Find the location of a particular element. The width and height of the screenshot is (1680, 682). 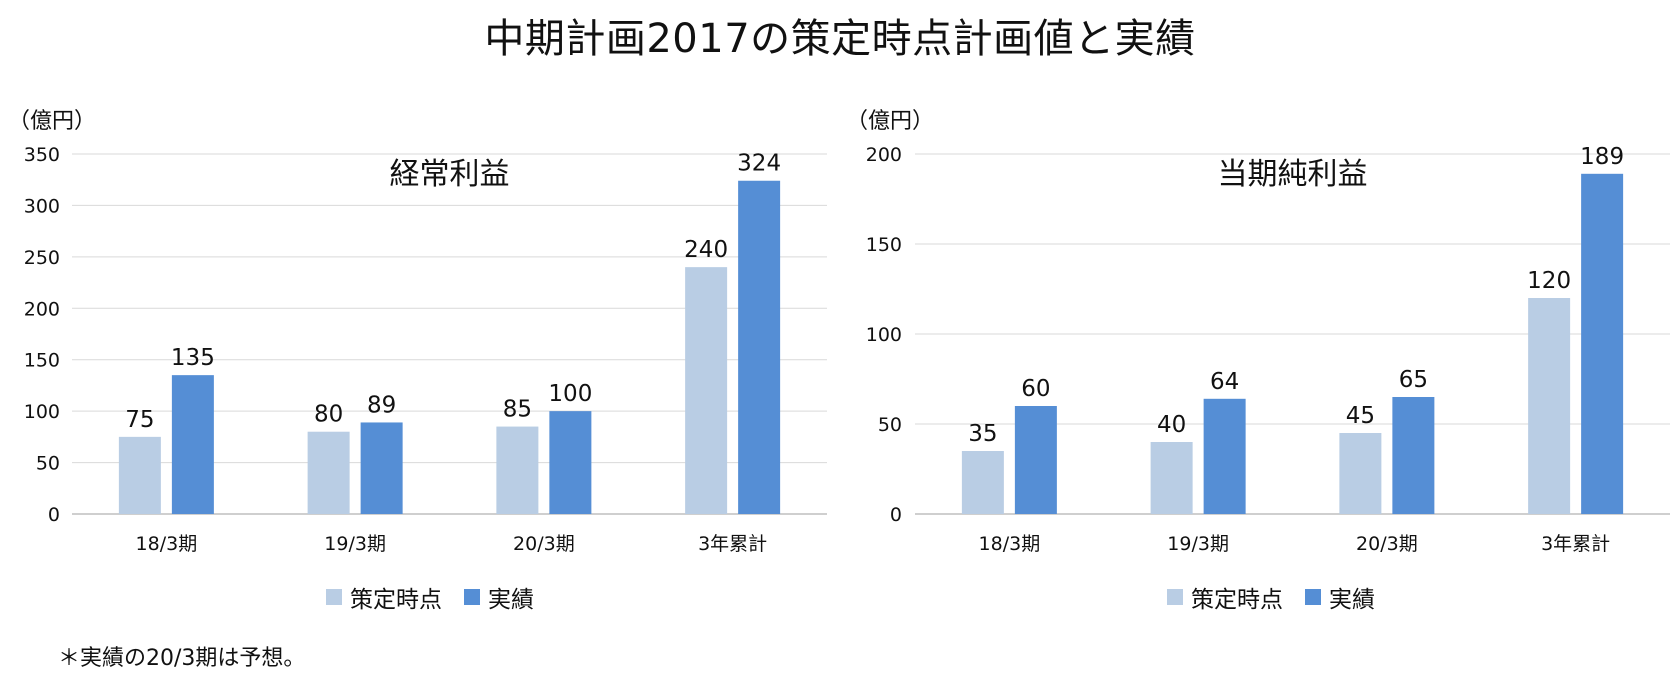

data-label: 89 is located at coordinates (381, 405).